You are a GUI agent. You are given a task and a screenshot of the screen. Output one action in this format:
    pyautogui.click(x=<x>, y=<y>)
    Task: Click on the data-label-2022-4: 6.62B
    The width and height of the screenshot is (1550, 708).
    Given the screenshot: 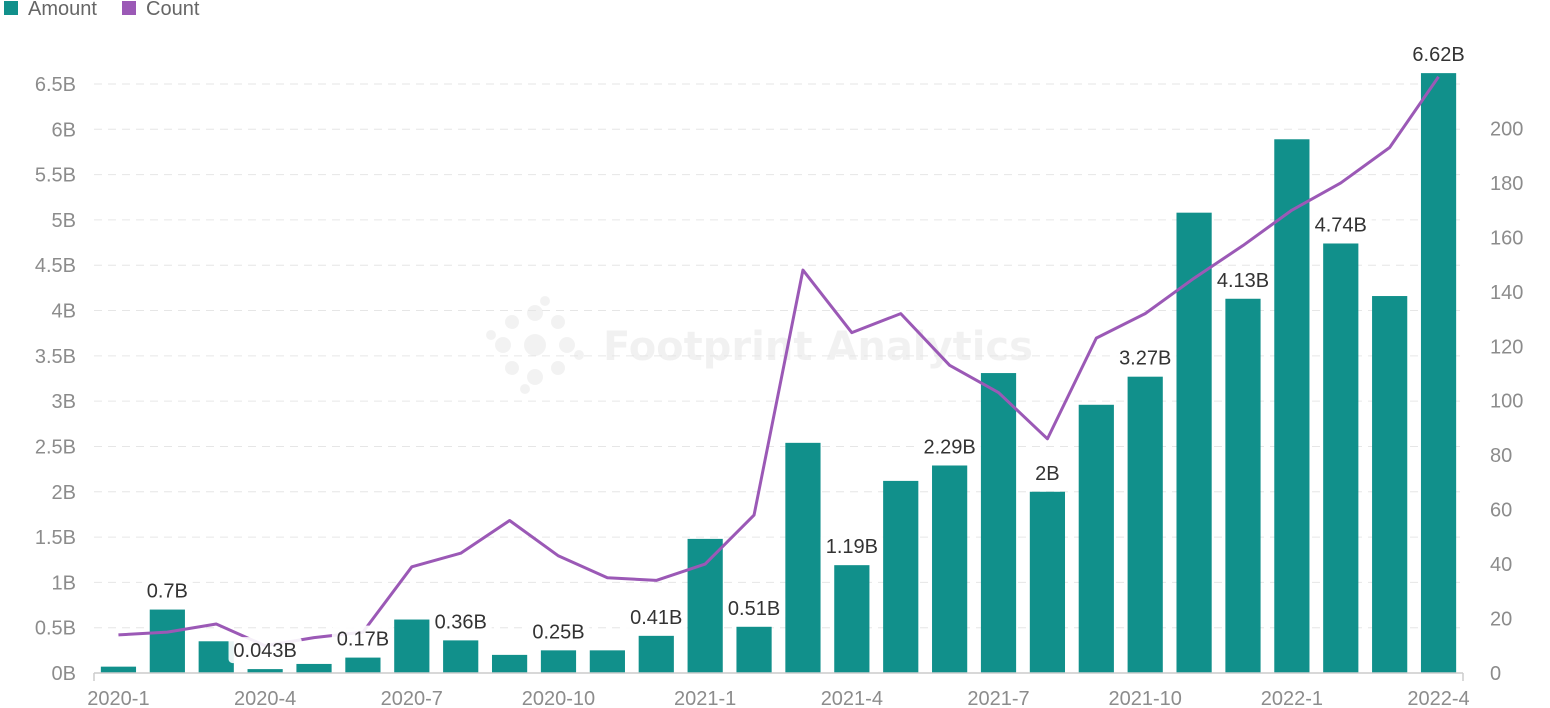 What is the action you would take?
    pyautogui.click(x=1438, y=55)
    